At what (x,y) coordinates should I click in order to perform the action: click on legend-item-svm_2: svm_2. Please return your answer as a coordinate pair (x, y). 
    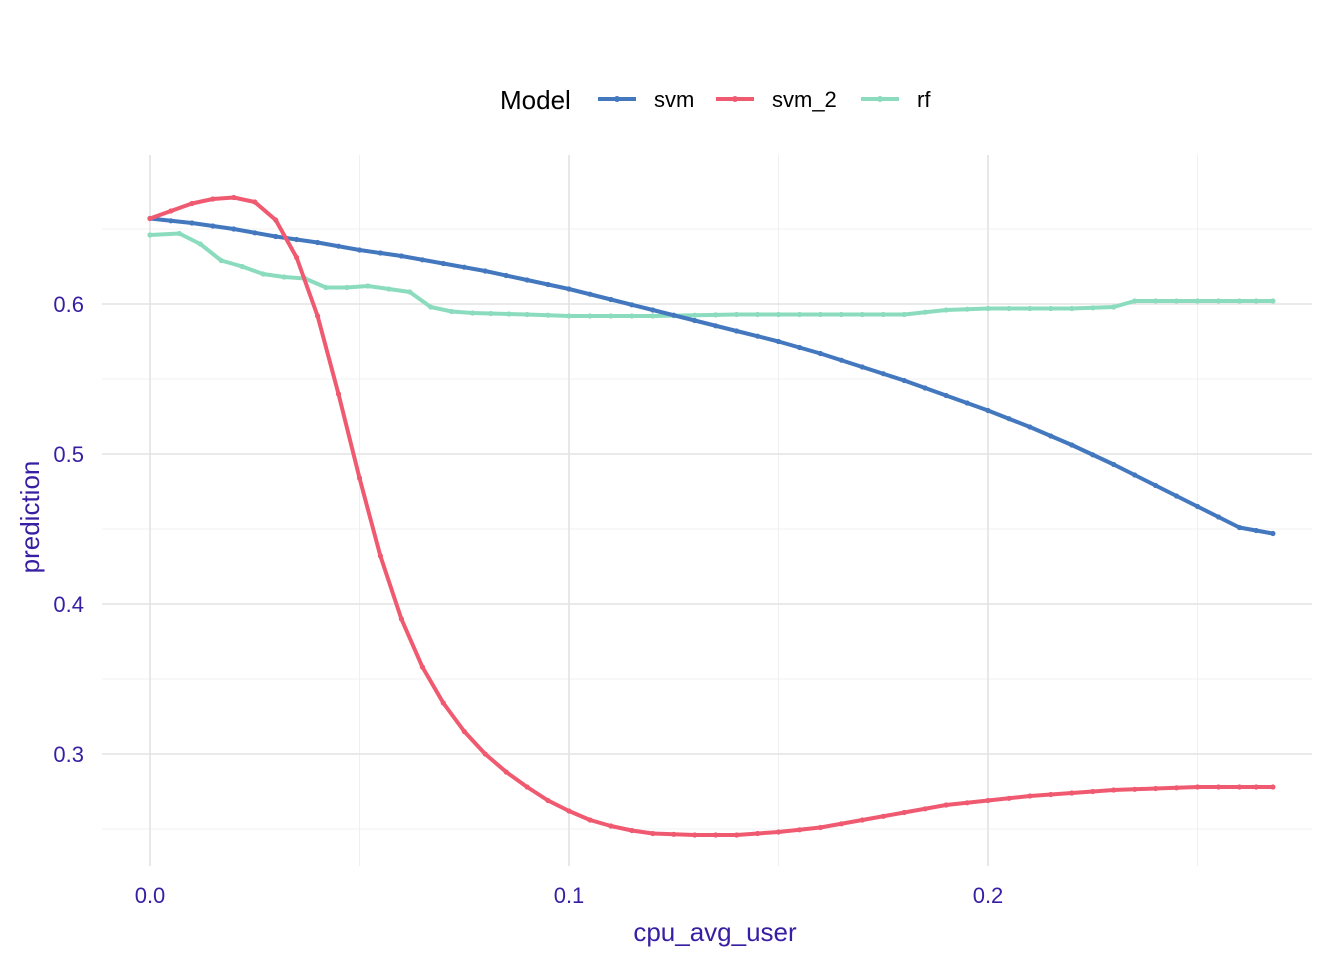
    Looking at the image, I should click on (776, 99).